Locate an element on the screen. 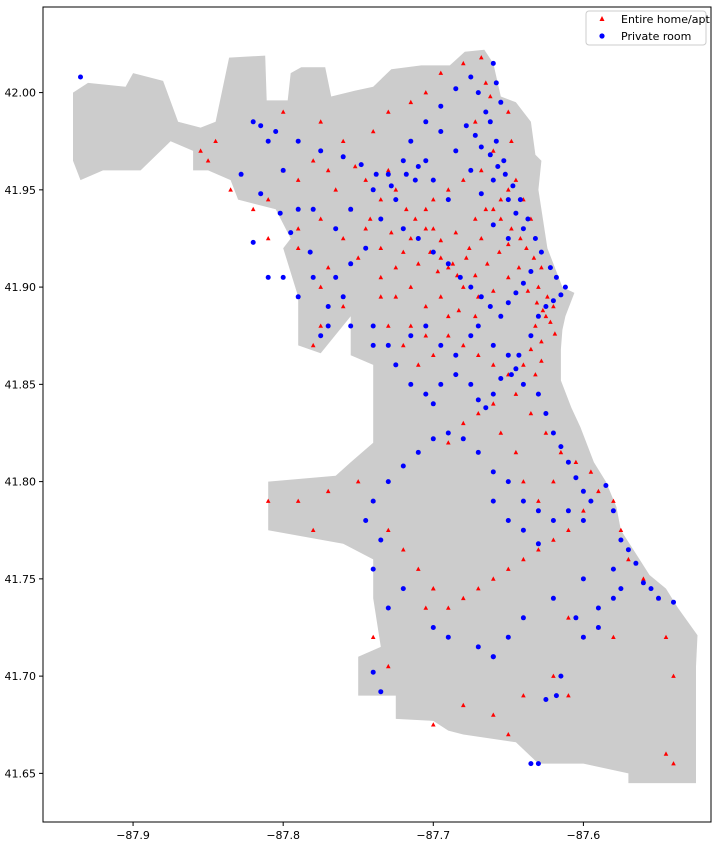  y-tick-label: 41.70 is located at coordinates (21, 676).